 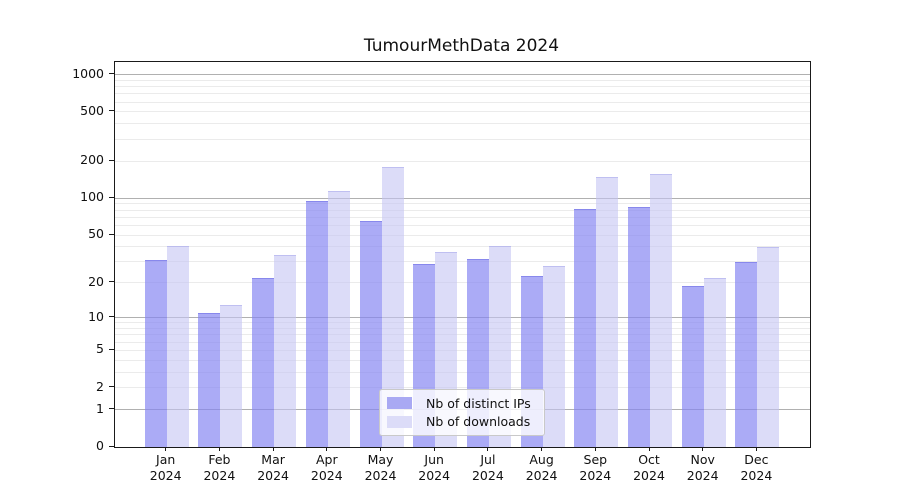 What do you see at coordinates (92, 110) in the screenshot?
I see `y-tick-label: 500` at bounding box center [92, 110].